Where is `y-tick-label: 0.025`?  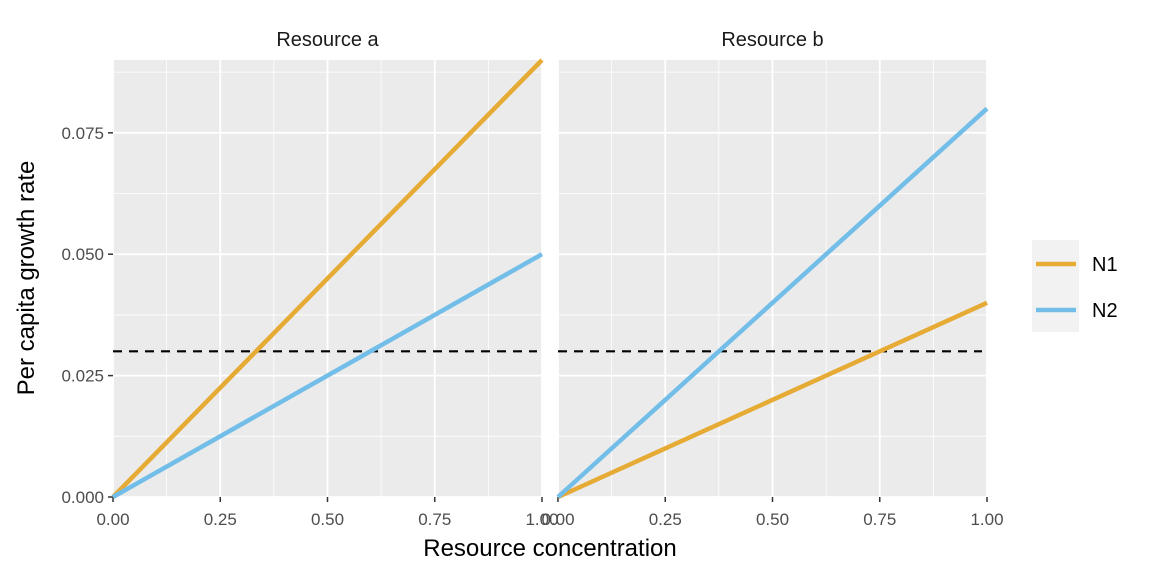 y-tick-label: 0.025 is located at coordinates (82, 376).